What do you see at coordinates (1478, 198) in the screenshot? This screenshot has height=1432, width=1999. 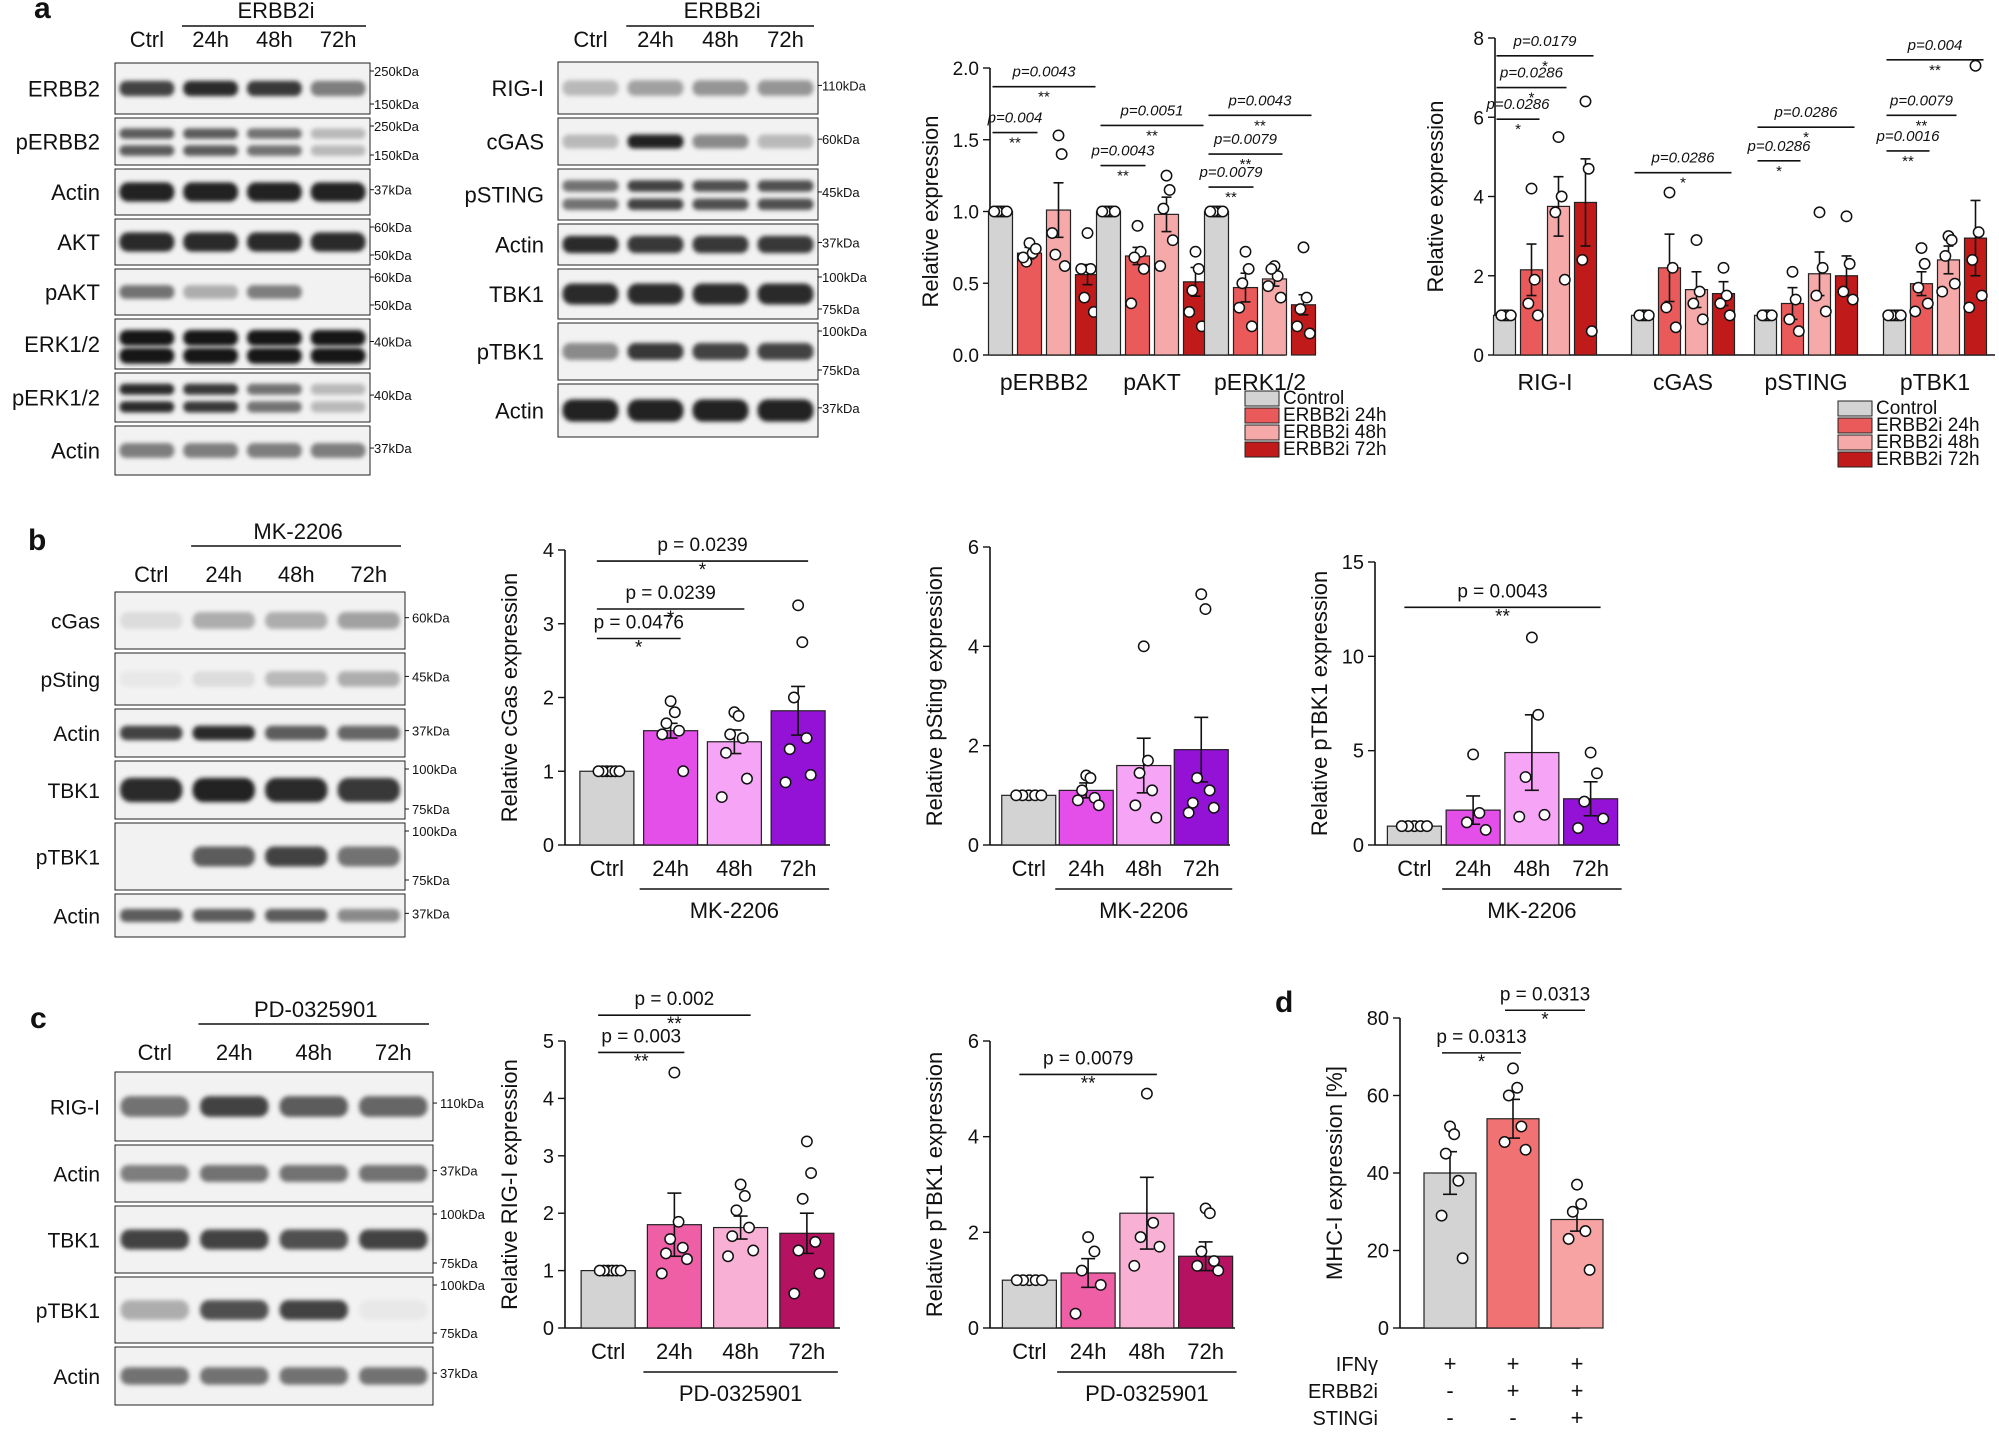 I see `y-tick-label: 4` at bounding box center [1478, 198].